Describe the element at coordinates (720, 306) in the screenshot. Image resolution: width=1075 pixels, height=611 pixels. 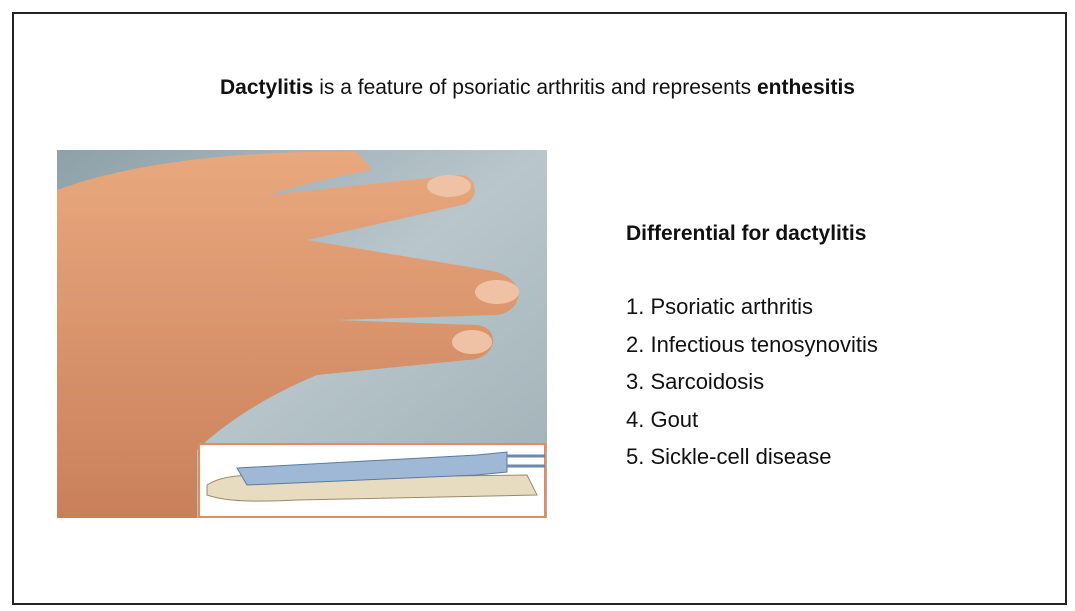
I see `list-item: 1. Psoriatic arthritis` at that location.